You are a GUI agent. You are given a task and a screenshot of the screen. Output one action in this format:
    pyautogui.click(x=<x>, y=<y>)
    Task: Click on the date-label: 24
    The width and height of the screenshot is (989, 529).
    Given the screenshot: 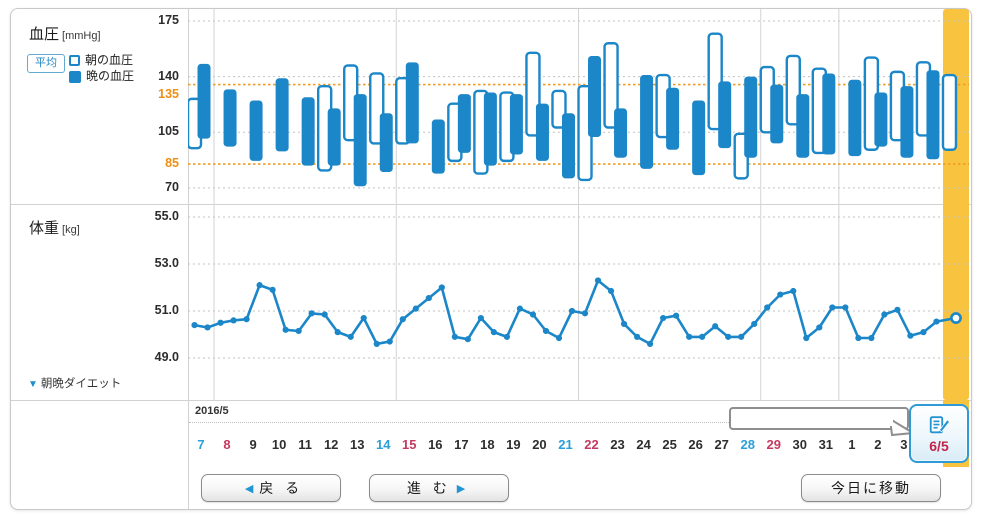 What is the action you would take?
    pyautogui.click(x=643, y=444)
    